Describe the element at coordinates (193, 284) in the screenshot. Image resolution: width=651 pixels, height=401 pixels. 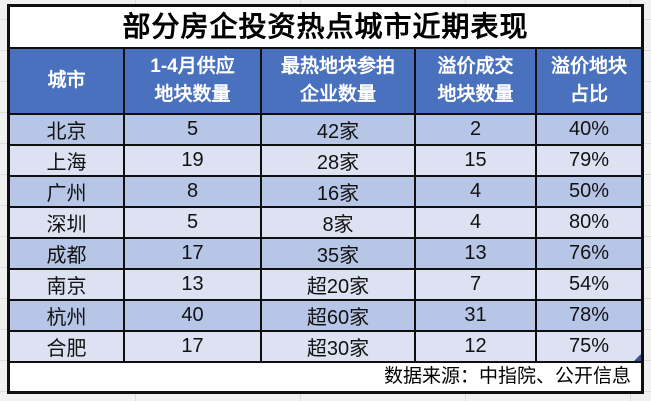
I see `cell-supply: 13` at that location.